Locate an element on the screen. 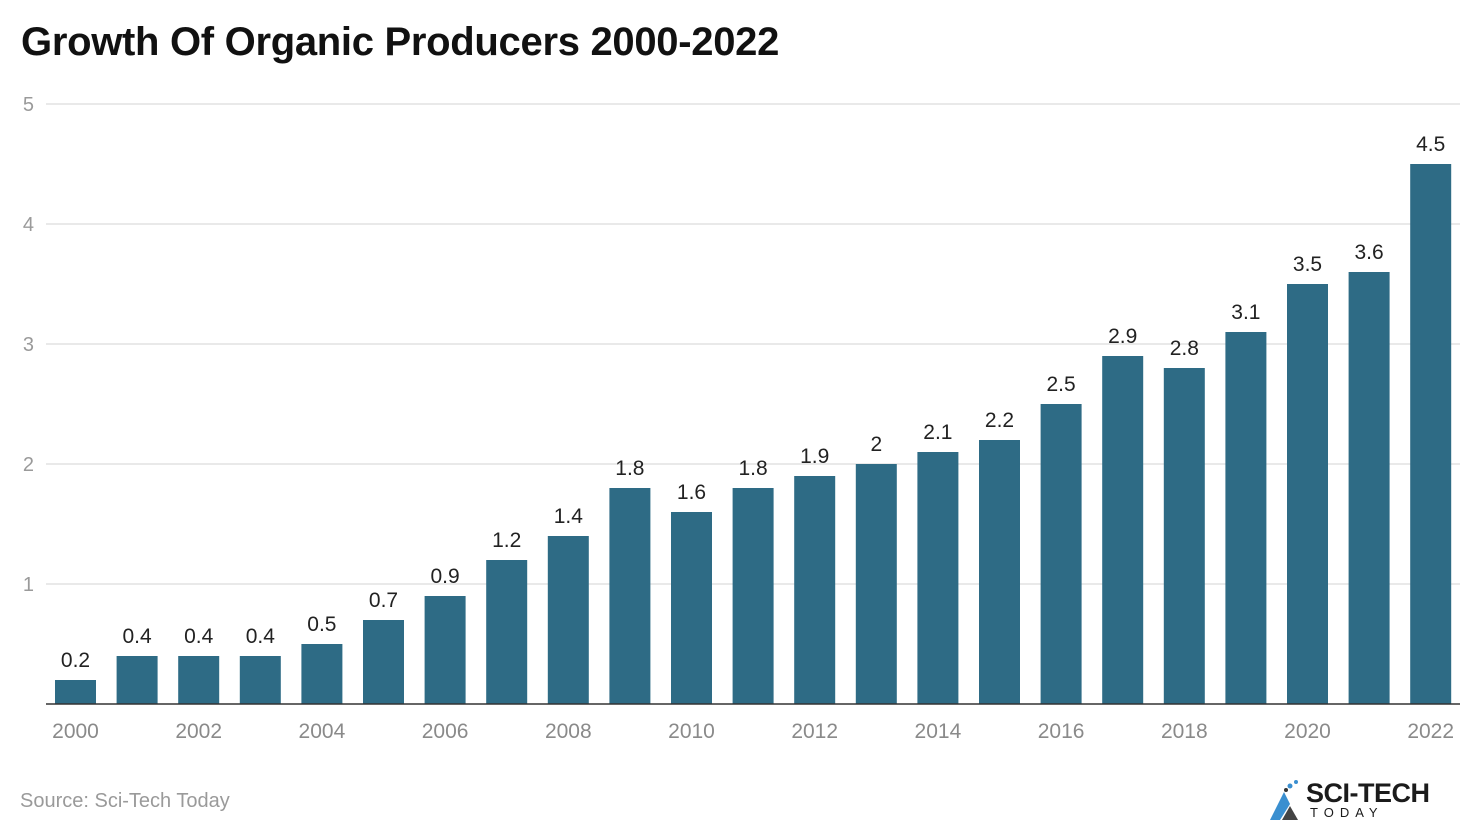 The image size is (1480, 836). data-label: 2.1 is located at coordinates (937, 432).